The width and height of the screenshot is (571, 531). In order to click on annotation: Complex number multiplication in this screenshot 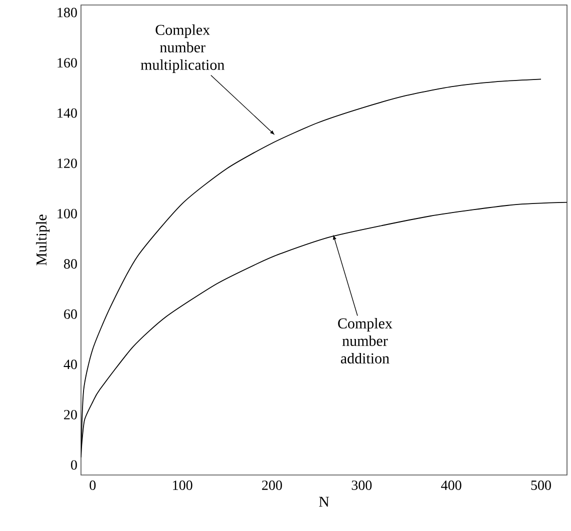, I will do `click(182, 48)`.